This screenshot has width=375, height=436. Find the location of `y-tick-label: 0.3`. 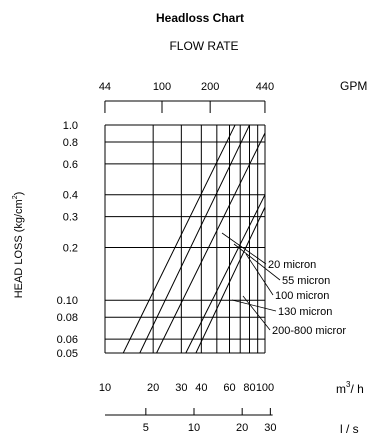

y-tick-label: 0.3 is located at coordinates (70, 218).